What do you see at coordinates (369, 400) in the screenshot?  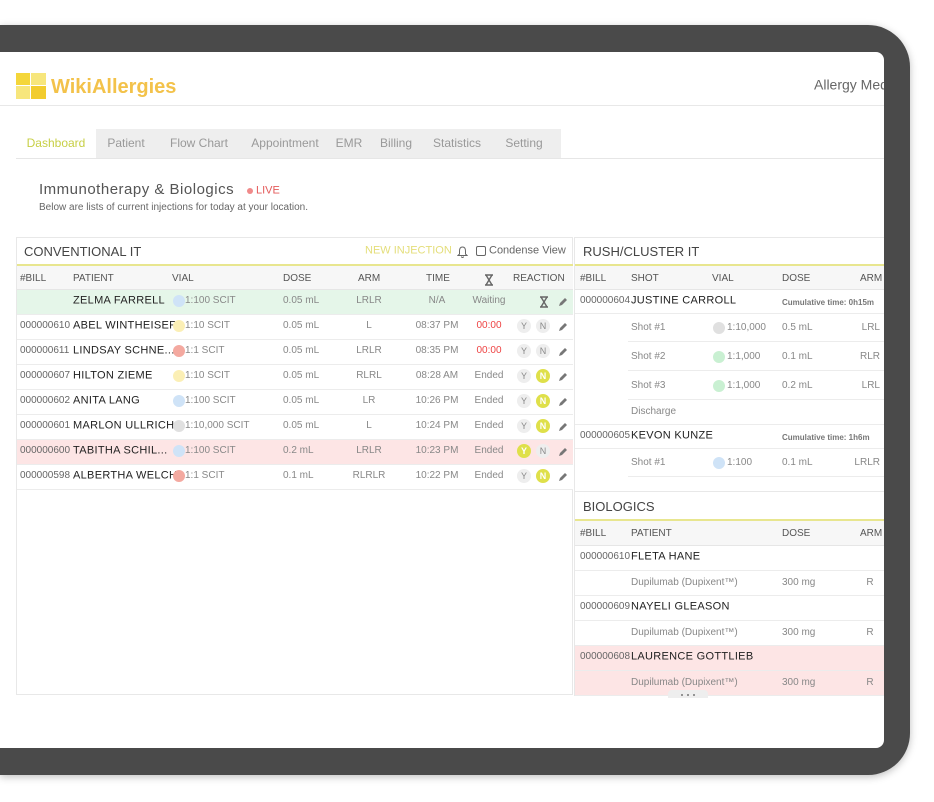 I see `arm: LR` at bounding box center [369, 400].